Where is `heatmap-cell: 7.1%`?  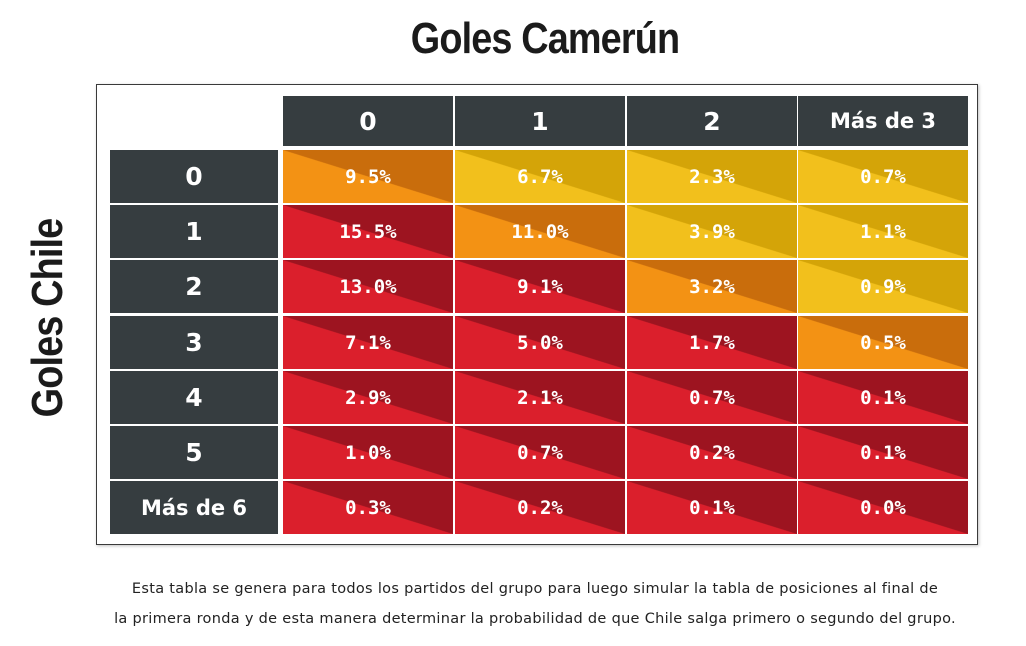 heatmap-cell: 7.1% is located at coordinates (368, 342).